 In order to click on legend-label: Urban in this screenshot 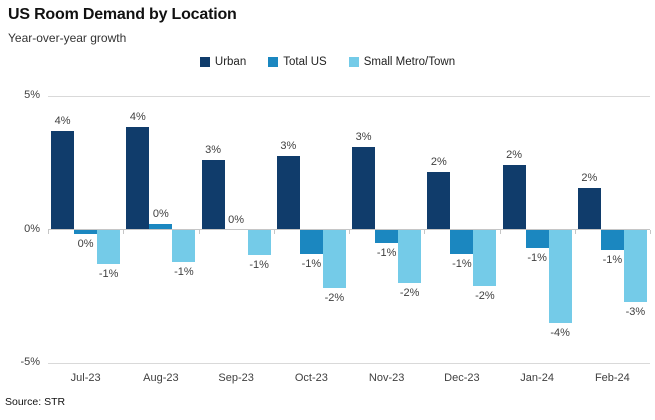, I will do `click(230, 62)`.